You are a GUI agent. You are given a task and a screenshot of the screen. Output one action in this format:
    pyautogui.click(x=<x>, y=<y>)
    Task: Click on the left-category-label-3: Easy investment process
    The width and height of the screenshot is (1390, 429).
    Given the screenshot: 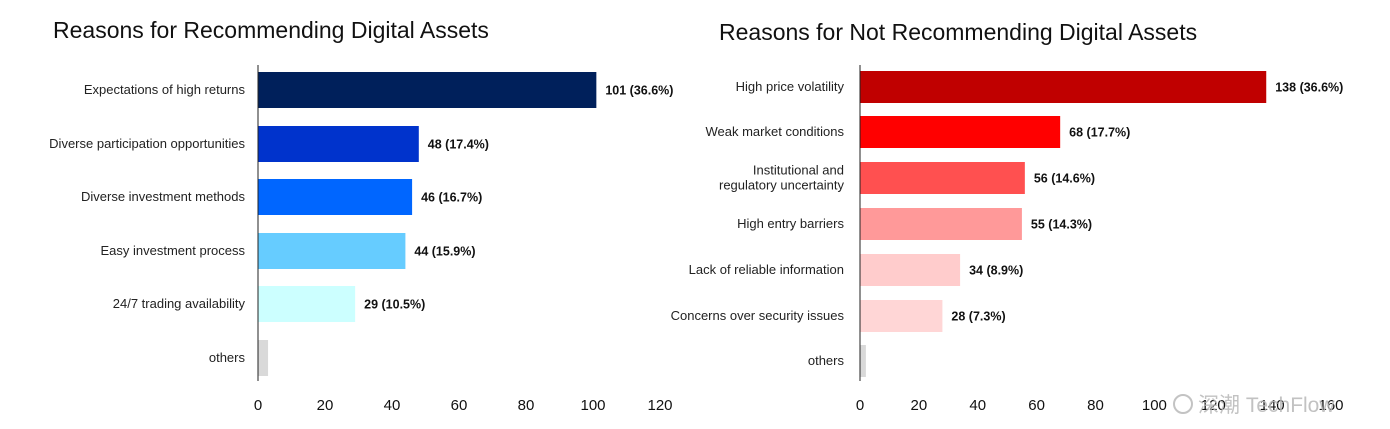 What is the action you would take?
    pyautogui.click(x=172, y=250)
    